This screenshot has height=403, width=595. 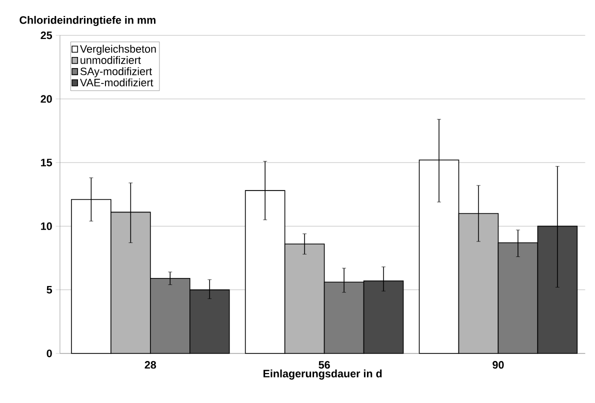 I want to click on x-tick-label: 56, so click(x=324, y=365).